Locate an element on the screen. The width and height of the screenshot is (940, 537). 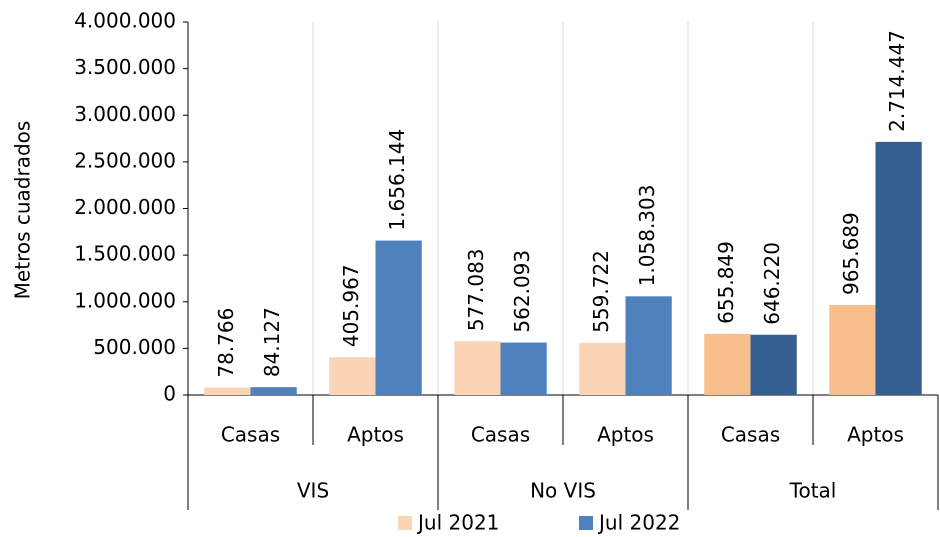
y-tick-label: 500.000 is located at coordinates (134, 347).